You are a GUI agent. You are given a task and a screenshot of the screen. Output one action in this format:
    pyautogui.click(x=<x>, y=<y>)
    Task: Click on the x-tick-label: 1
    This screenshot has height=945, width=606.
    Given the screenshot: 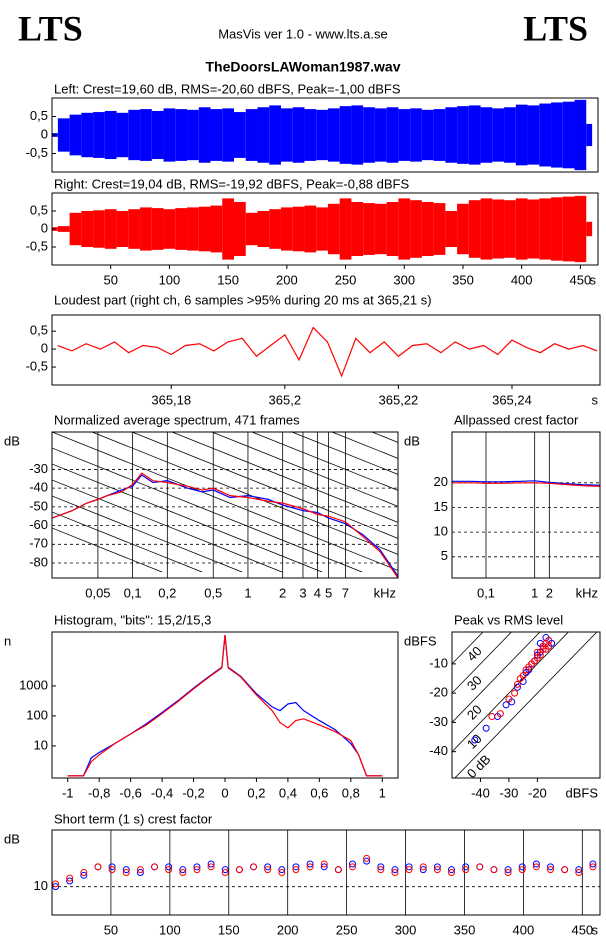 What is the action you would take?
    pyautogui.click(x=382, y=792)
    